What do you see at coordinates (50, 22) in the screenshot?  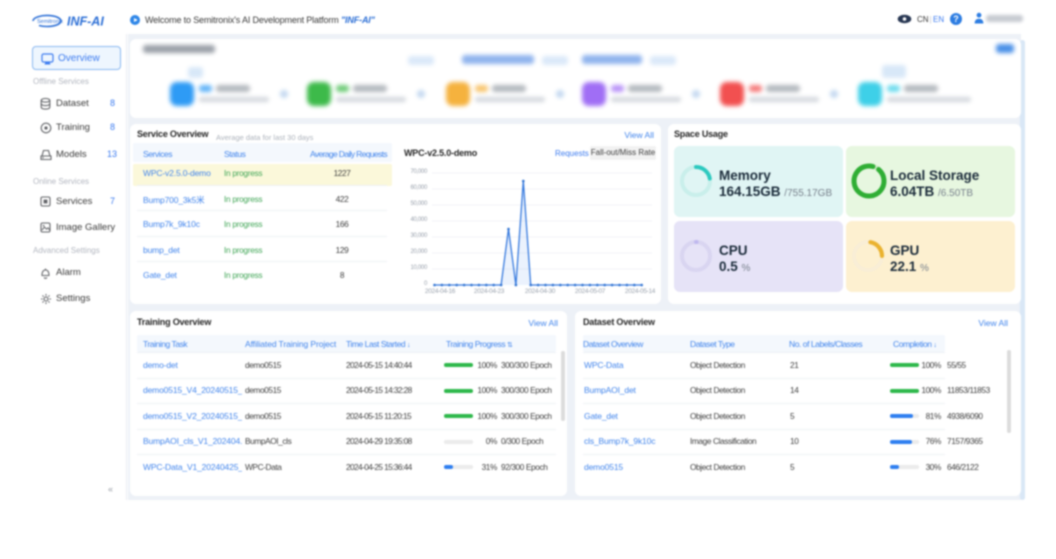 I see `svg-text: Semitronix` at bounding box center [50, 22].